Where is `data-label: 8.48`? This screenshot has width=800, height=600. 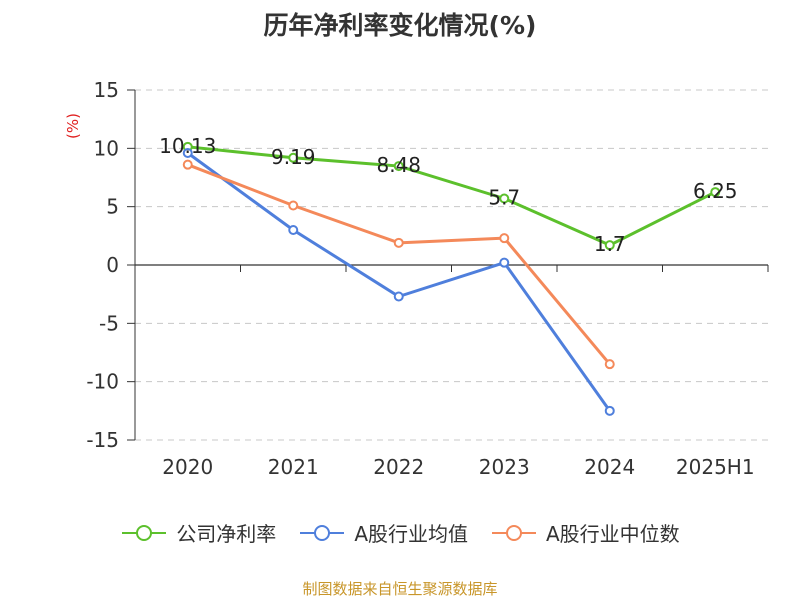
data-label: 8.48 is located at coordinates (398, 165).